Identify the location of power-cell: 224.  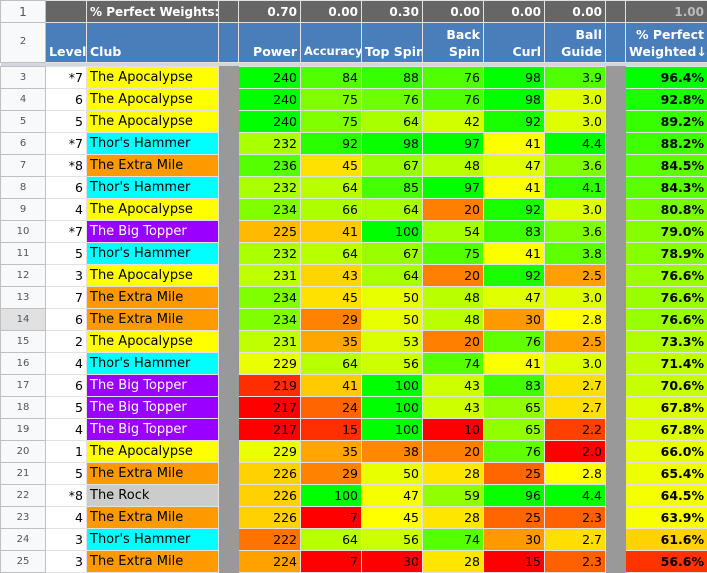
(270, 562).